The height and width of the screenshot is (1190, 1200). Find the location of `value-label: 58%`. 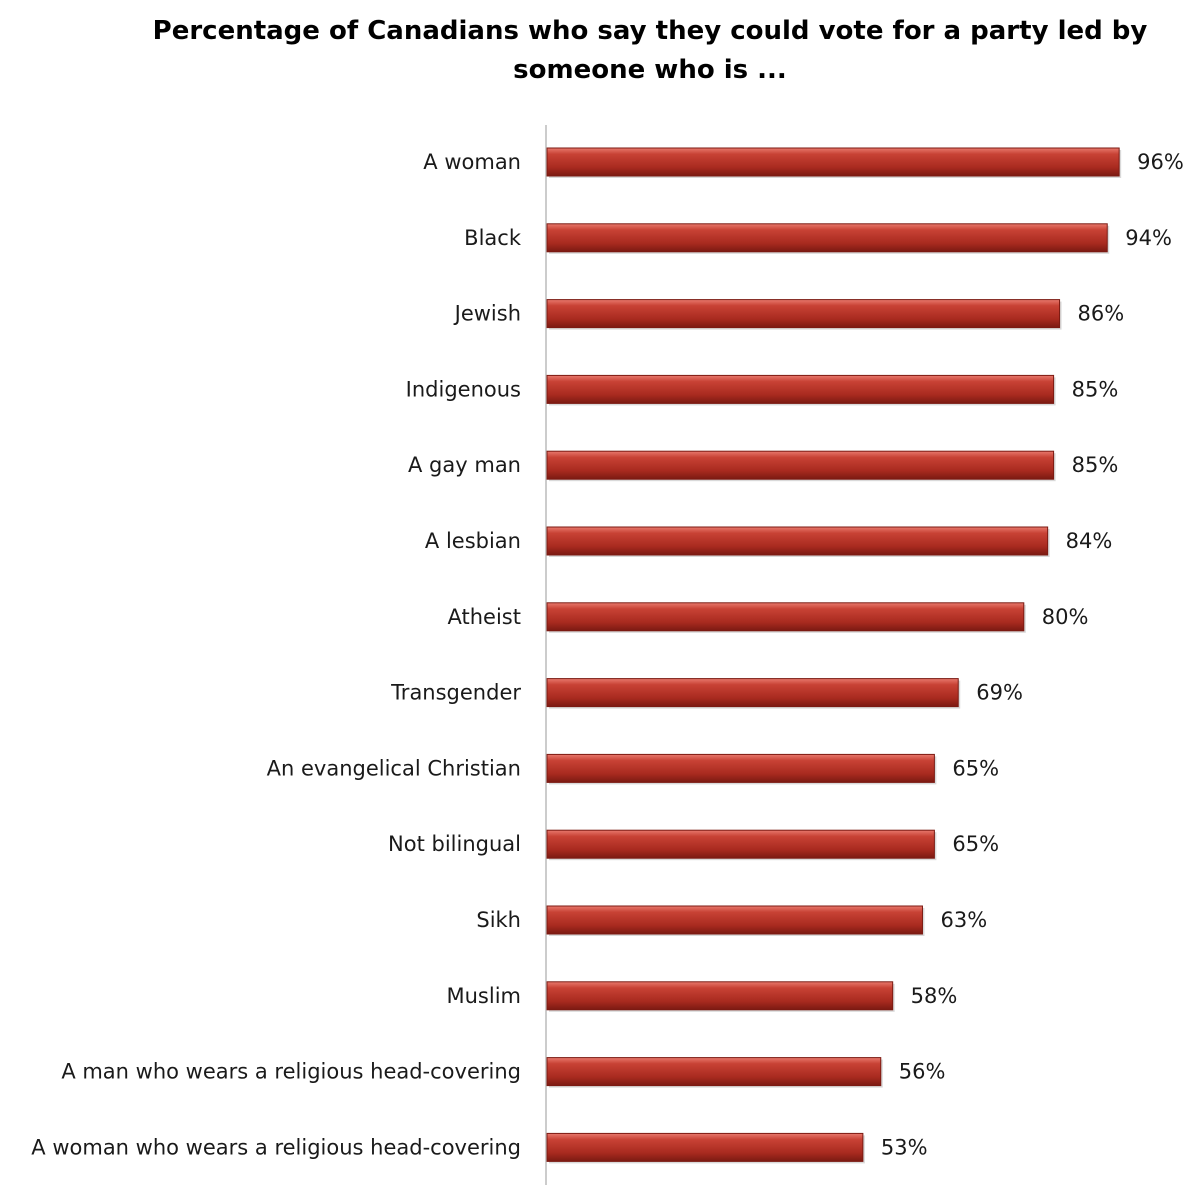

value-label: 58% is located at coordinates (934, 996).